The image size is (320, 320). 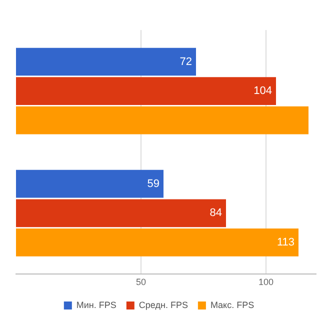 I want to click on data-label: 84, so click(x=216, y=213).